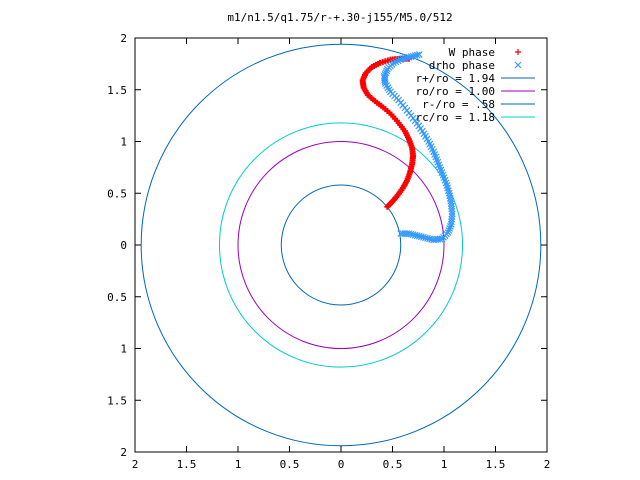  I want to click on data-series, so click(407, 147).